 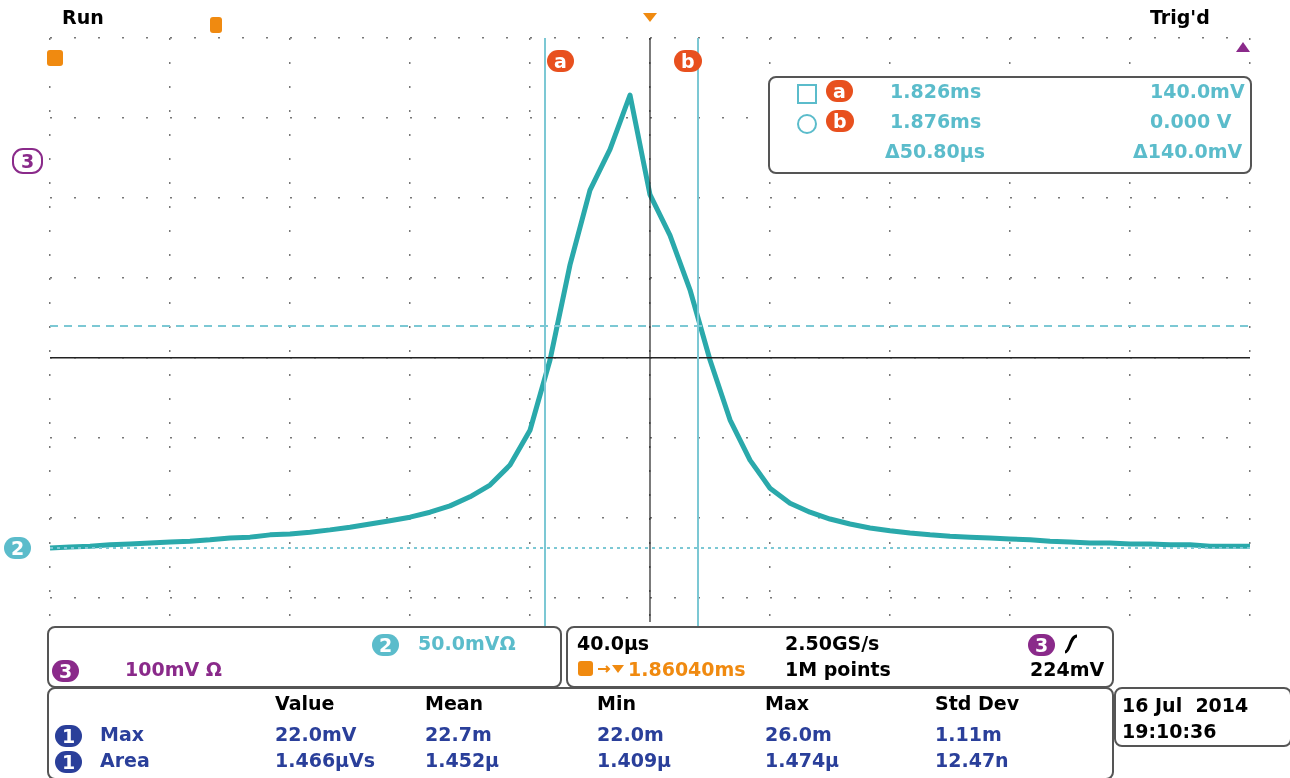 I want to click on text: 22.0mV, so click(x=316, y=734).